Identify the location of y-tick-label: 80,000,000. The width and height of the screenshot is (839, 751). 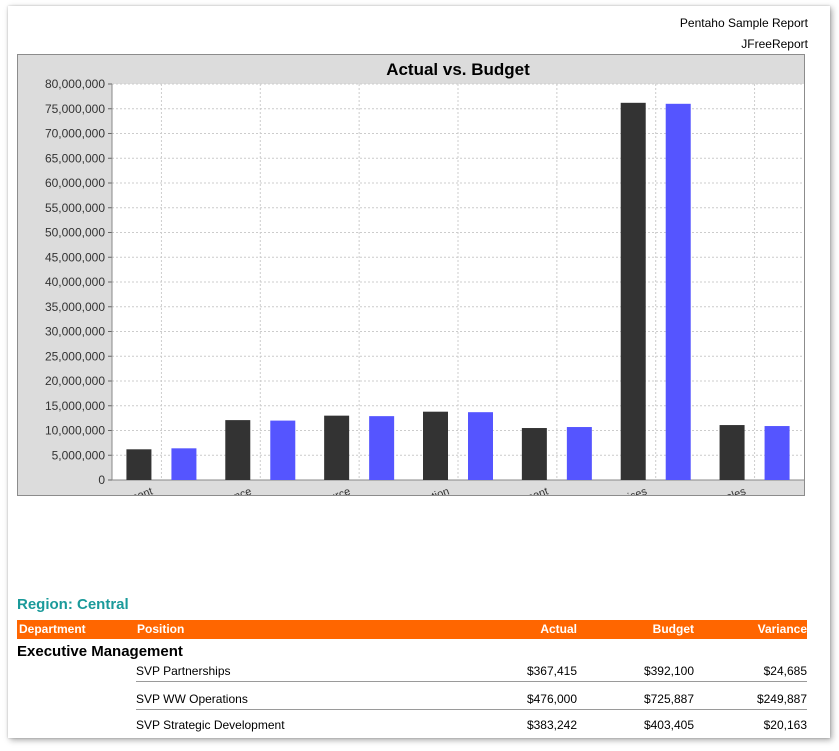
(75, 84).